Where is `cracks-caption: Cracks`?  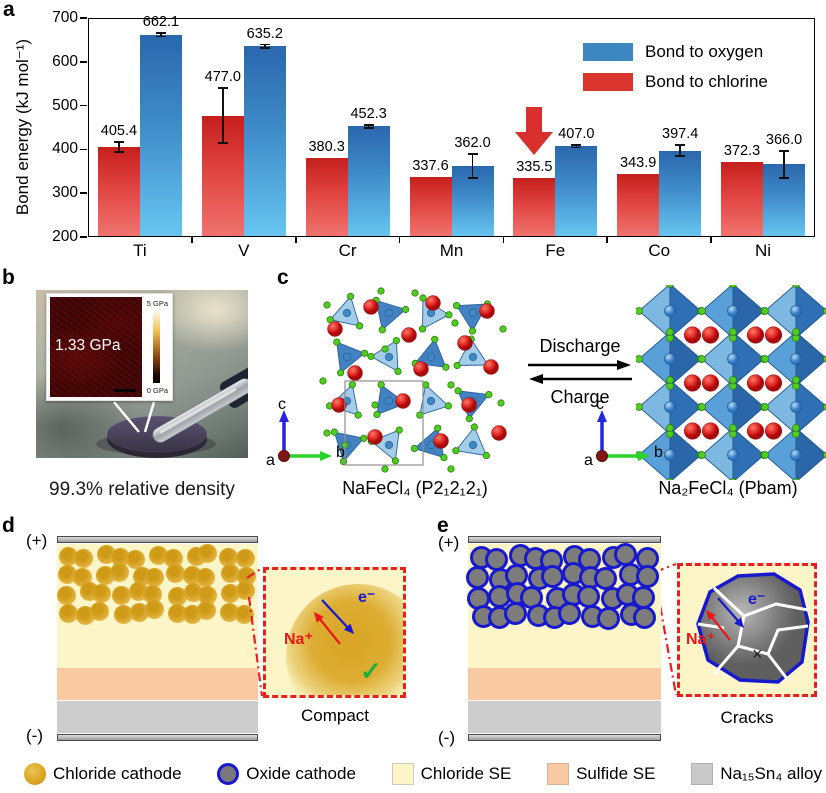
cracks-caption: Cracks is located at coordinates (747, 717).